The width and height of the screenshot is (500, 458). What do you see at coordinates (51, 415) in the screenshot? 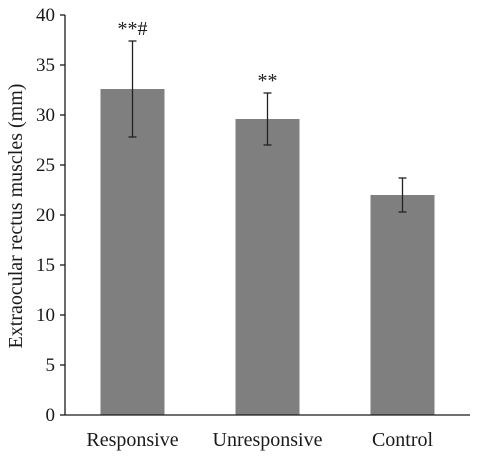
I see `y-tick-label: 0` at bounding box center [51, 415].